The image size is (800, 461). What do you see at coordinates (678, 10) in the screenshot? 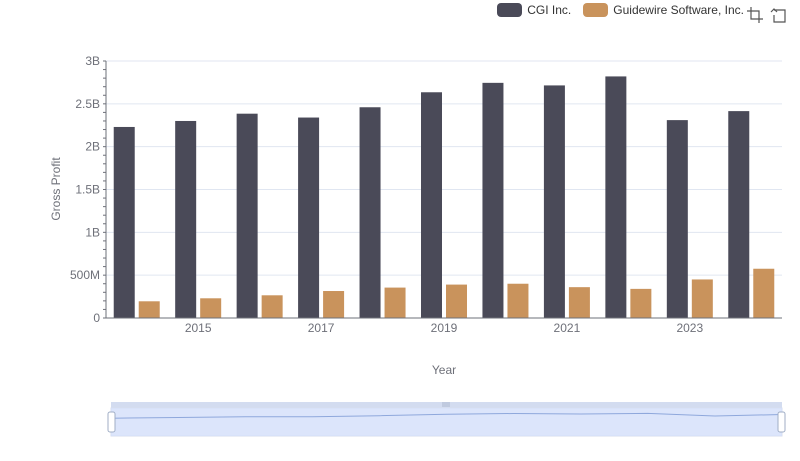
I see `legend-label-guidewire: Guidewire Software, Inc.` at bounding box center [678, 10].